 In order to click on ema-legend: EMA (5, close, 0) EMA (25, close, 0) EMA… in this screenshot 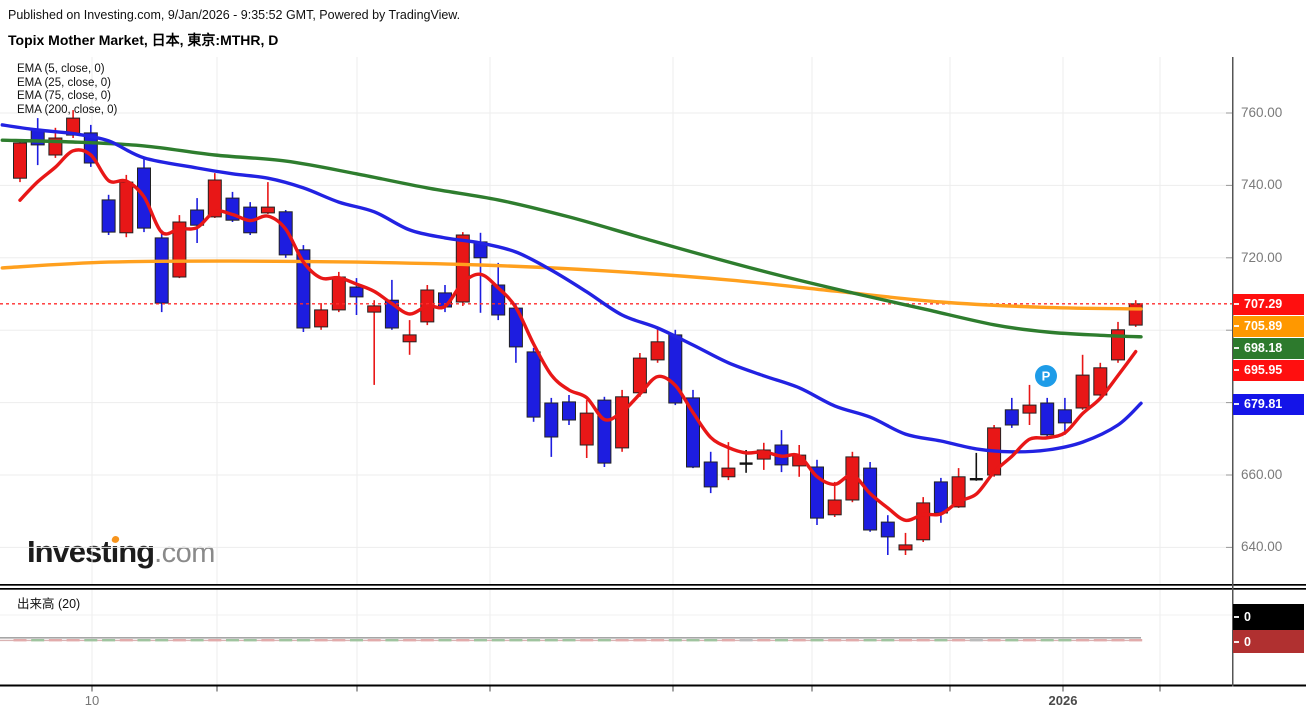, I will do `click(67, 90)`.